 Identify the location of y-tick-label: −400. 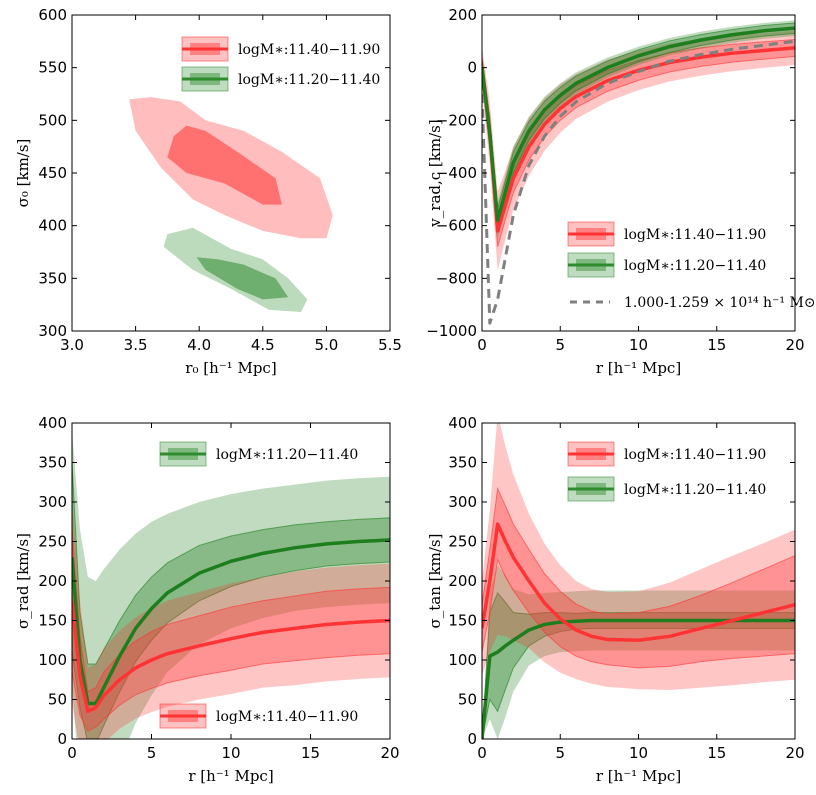
(456, 173).